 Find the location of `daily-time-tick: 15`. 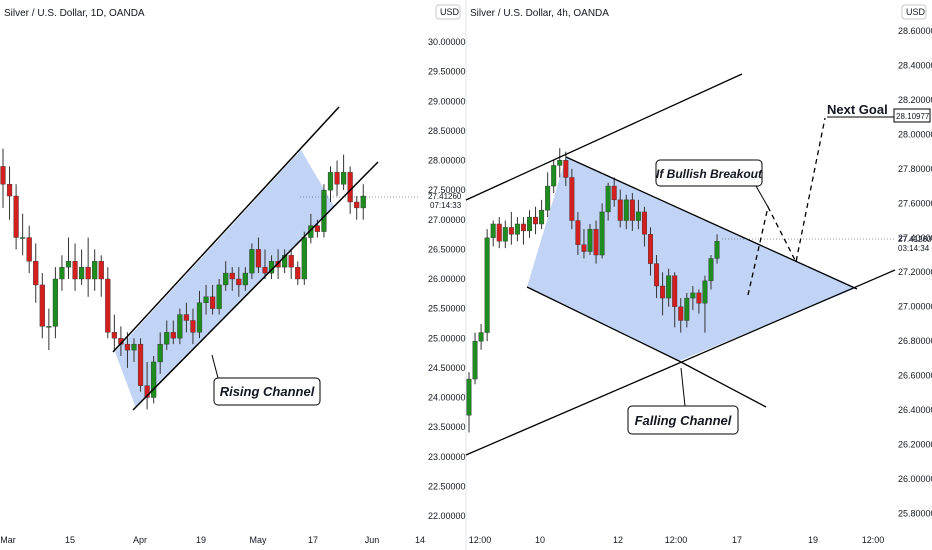

daily-time-tick: 15 is located at coordinates (70, 540).